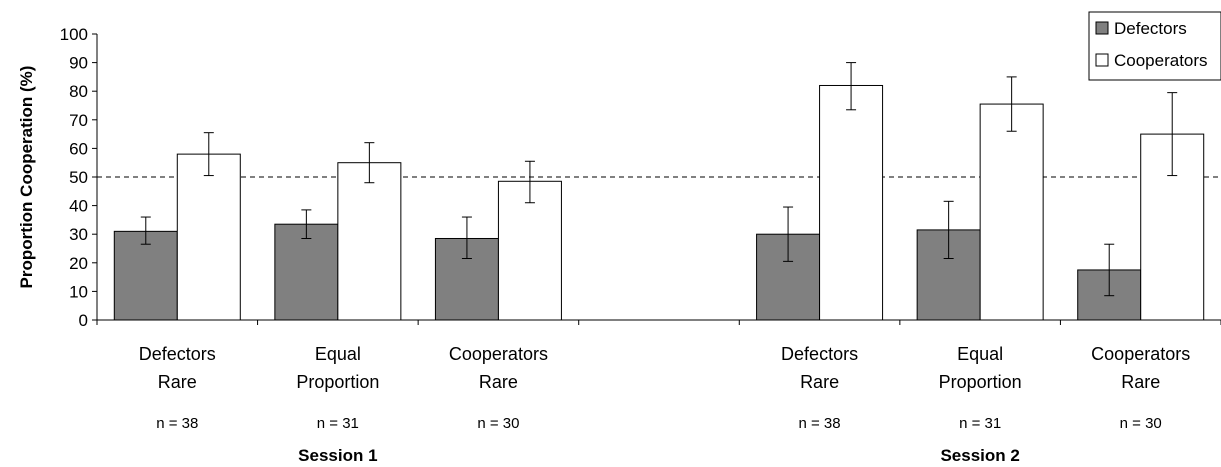 Image resolution: width=1221 pixels, height=467 pixels. I want to click on x-axis, so click(658, 322).